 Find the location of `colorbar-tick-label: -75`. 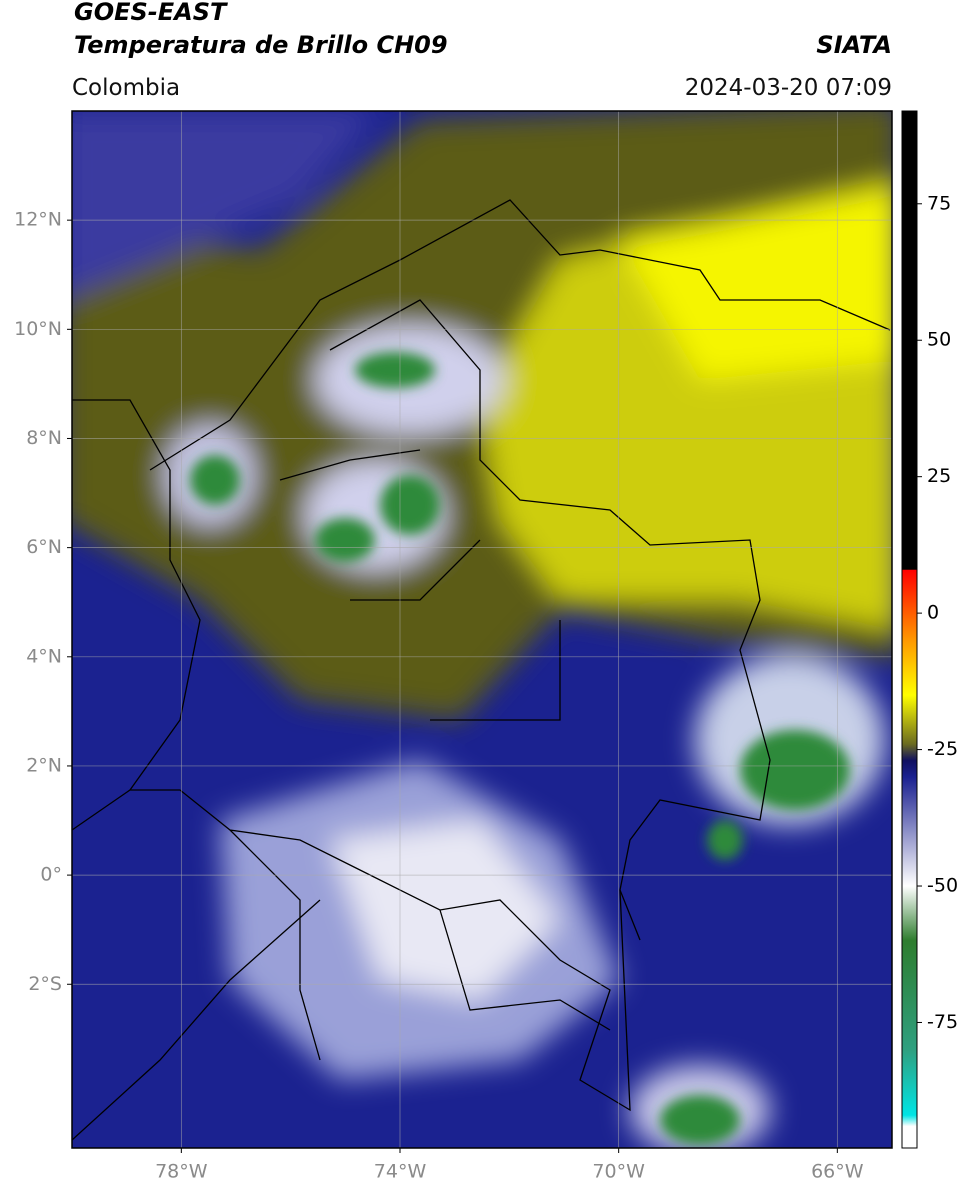

colorbar-tick-label: -75 is located at coordinates (942, 1022).